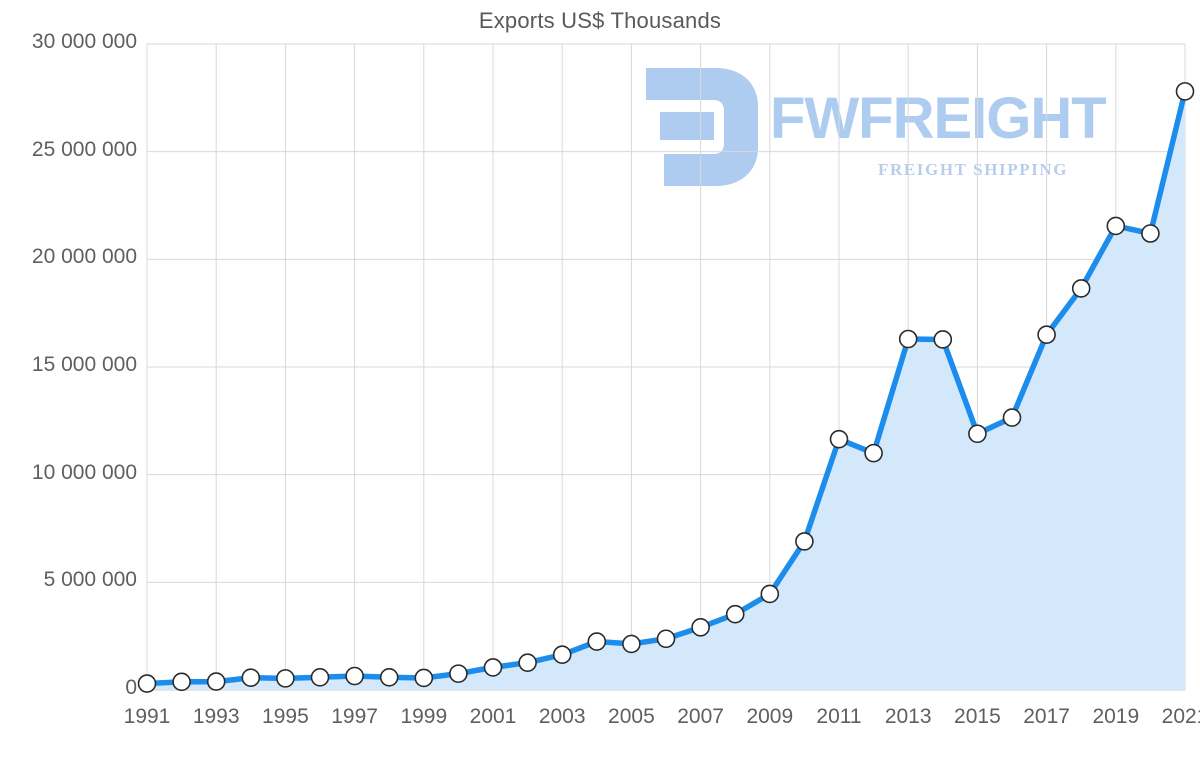 Image resolution: width=1200 pixels, height=763 pixels. I want to click on y-axis-tick-label: 30 000 000, so click(84, 41).